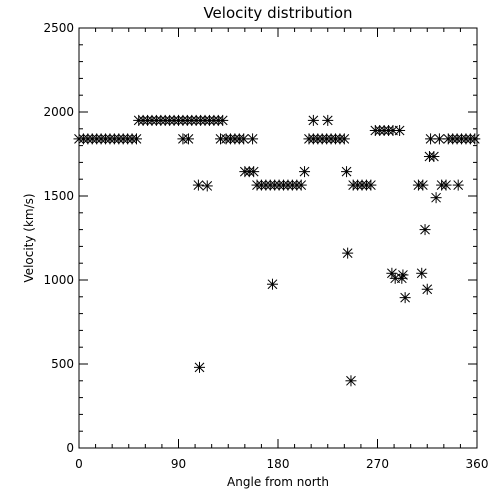  I want to click on chart-title: Velocity distribution, so click(277, 13).